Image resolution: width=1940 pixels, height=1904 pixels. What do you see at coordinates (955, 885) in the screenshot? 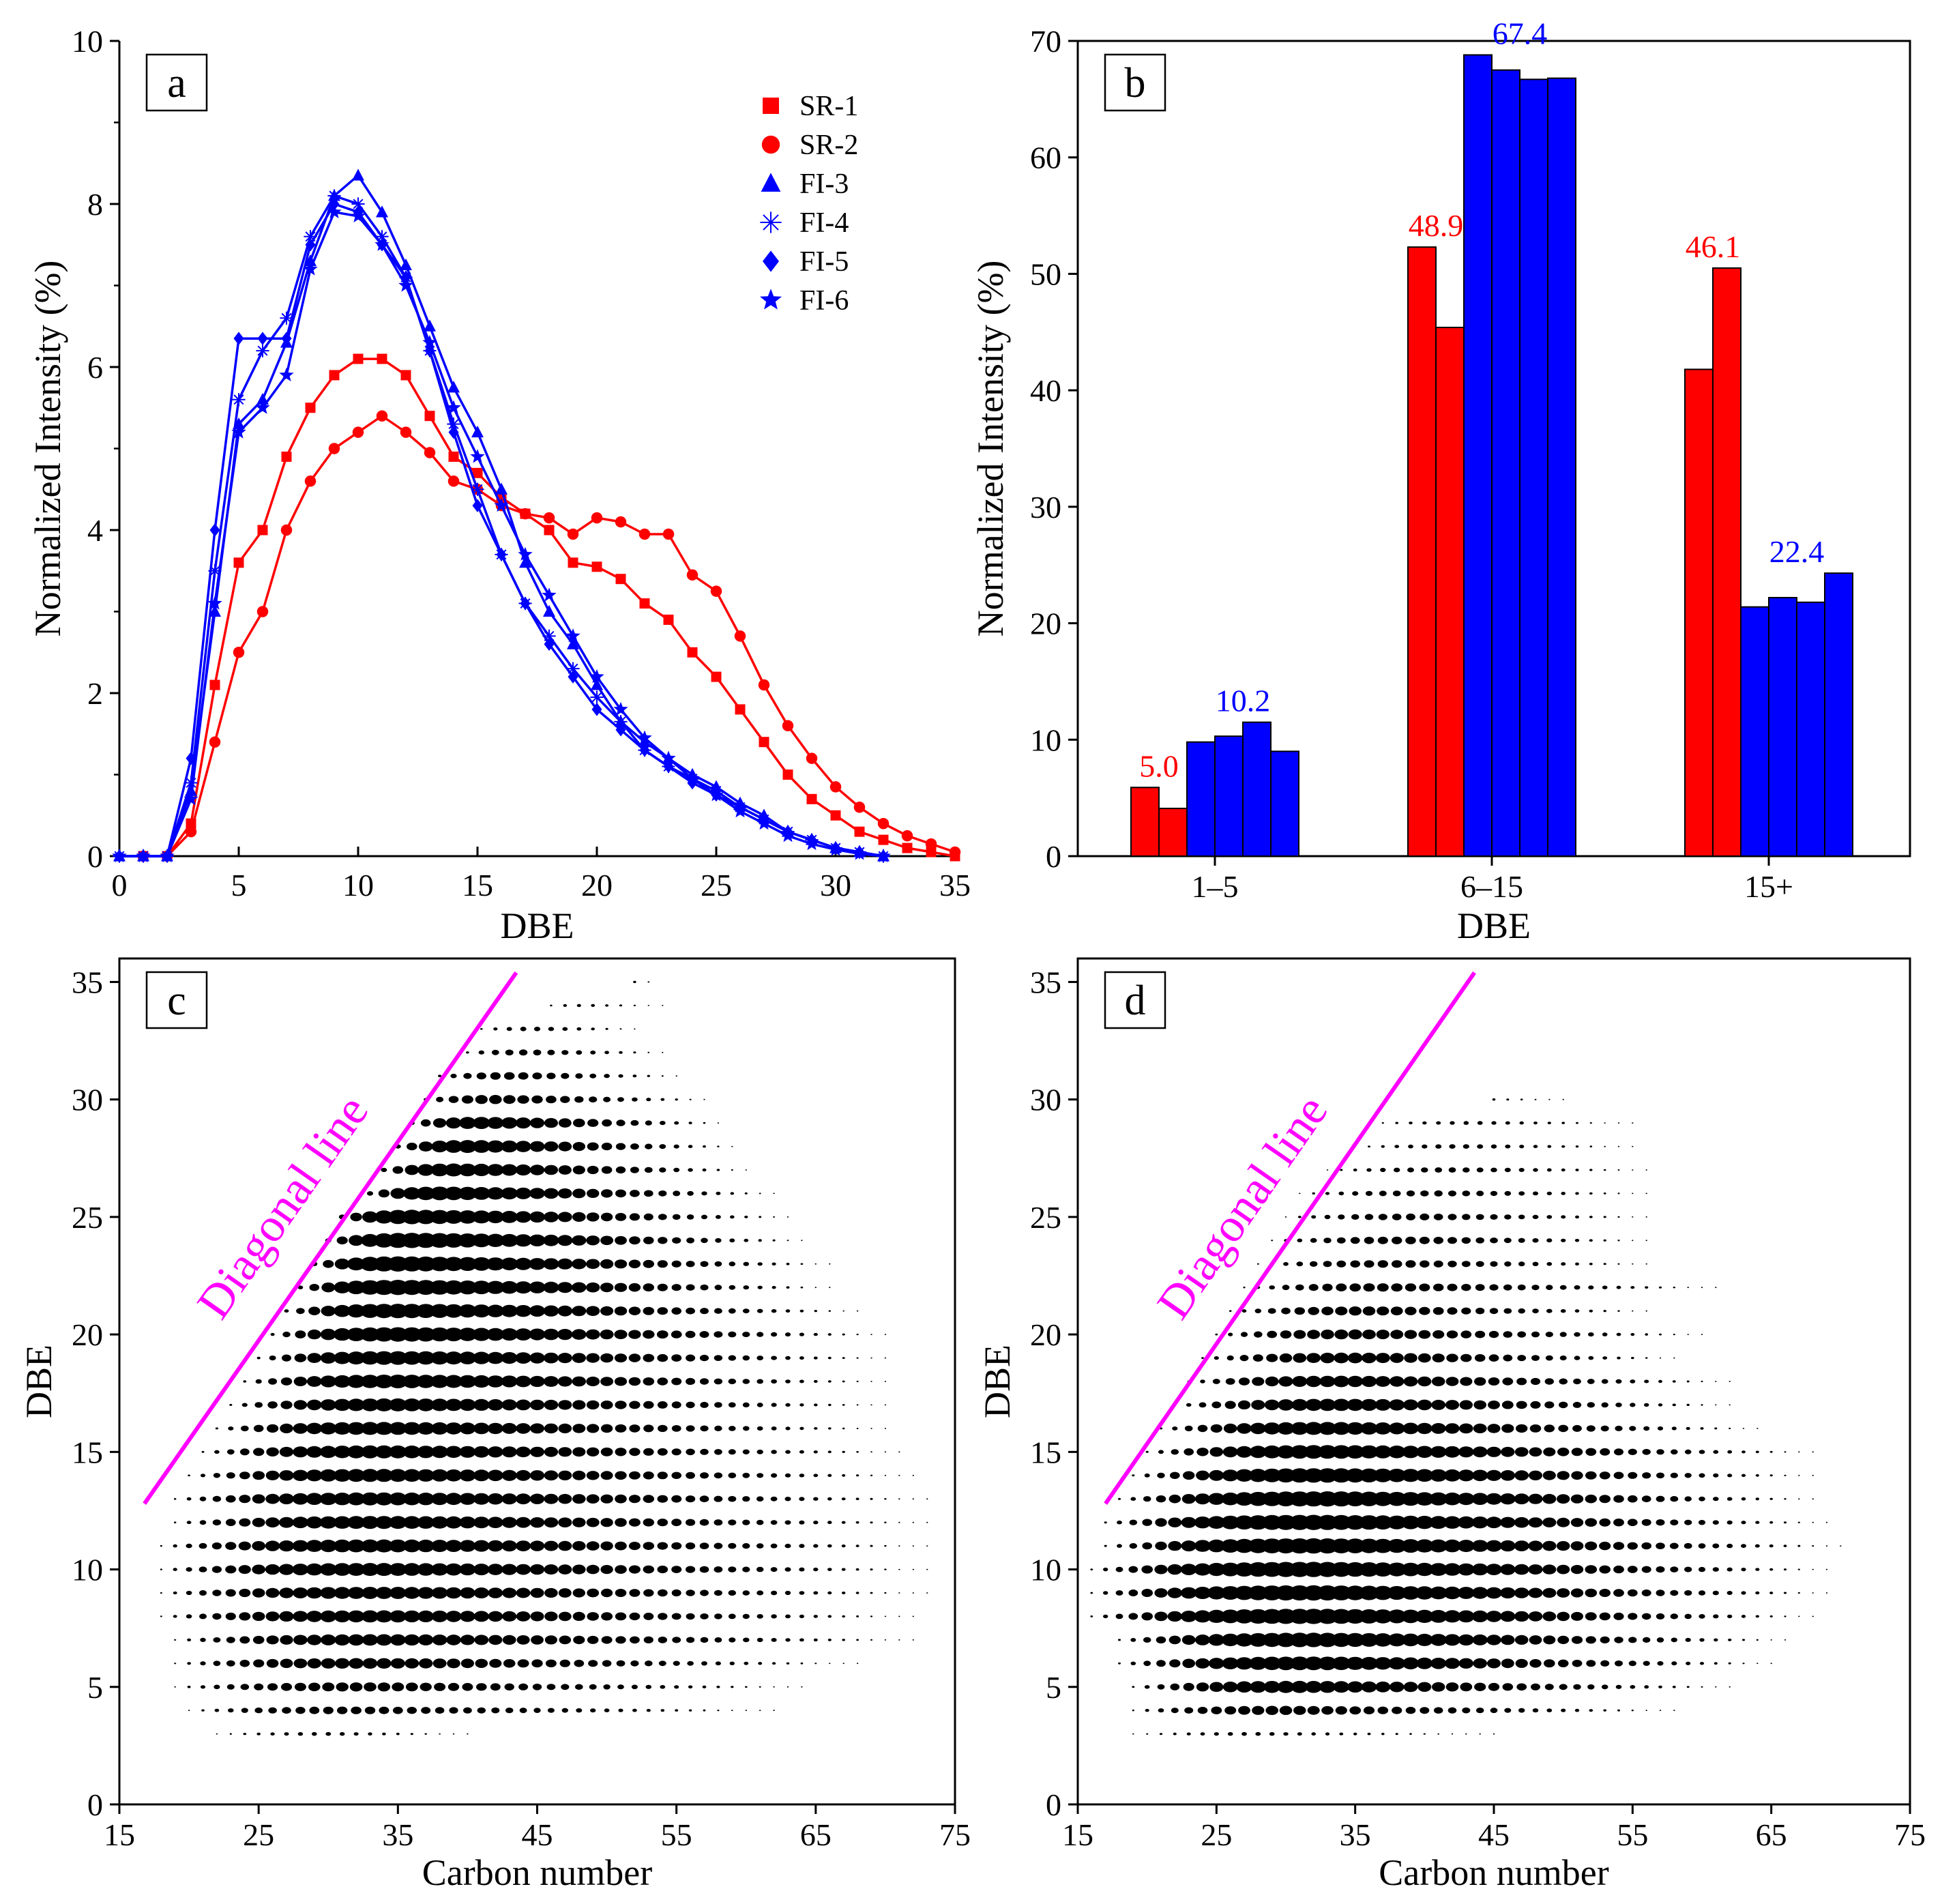
I see `x-tick-label: 35` at bounding box center [955, 885].